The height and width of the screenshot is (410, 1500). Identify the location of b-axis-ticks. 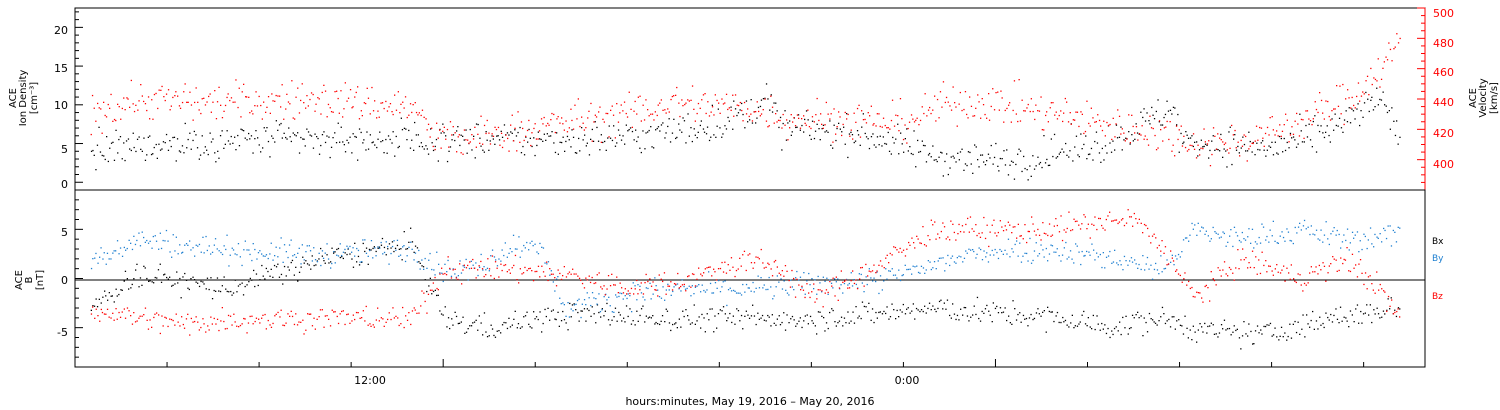
(79, 278).